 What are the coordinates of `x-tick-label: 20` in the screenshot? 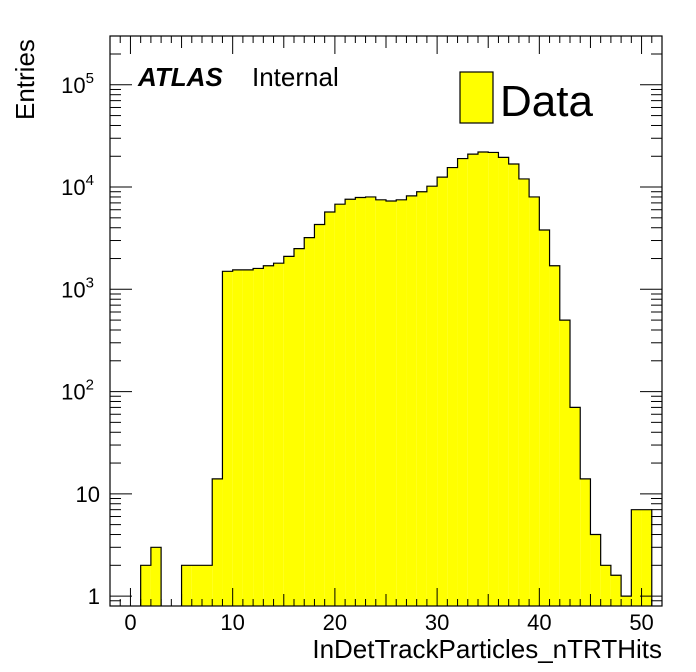 It's located at (335, 622).